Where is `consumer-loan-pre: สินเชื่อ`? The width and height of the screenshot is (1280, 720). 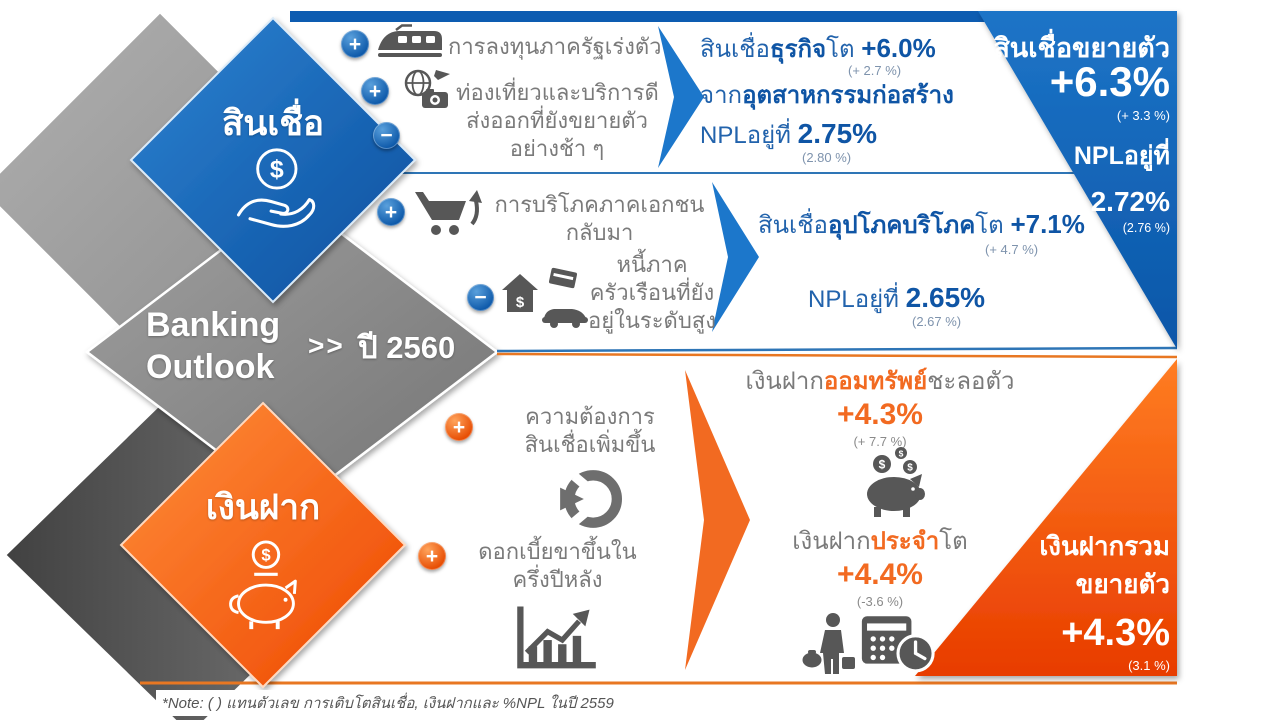 consumer-loan-pre: สินเชื่อ is located at coordinates (793, 225).